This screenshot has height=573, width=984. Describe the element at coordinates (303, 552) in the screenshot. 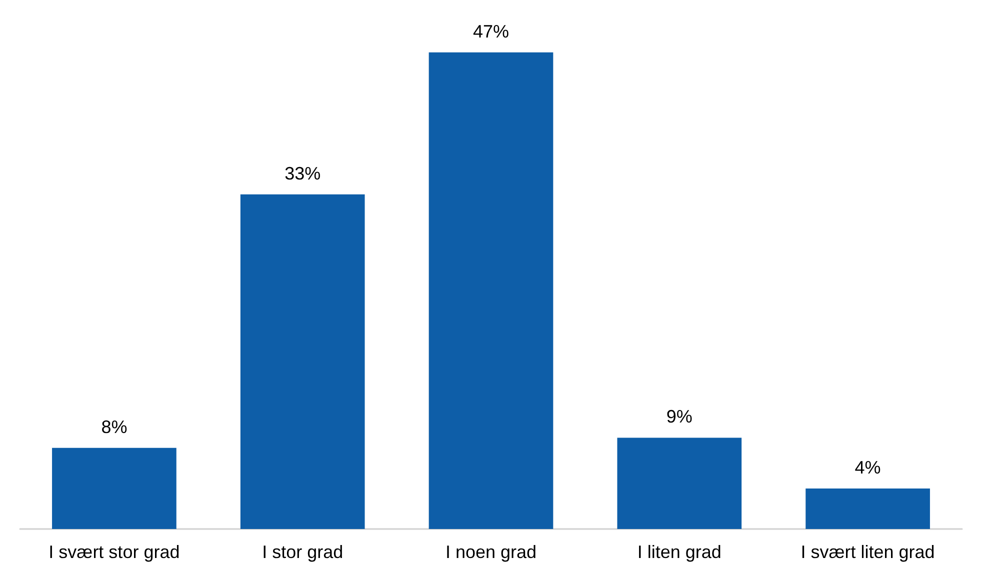

I see `x-tick-label: I stor grad` at that location.